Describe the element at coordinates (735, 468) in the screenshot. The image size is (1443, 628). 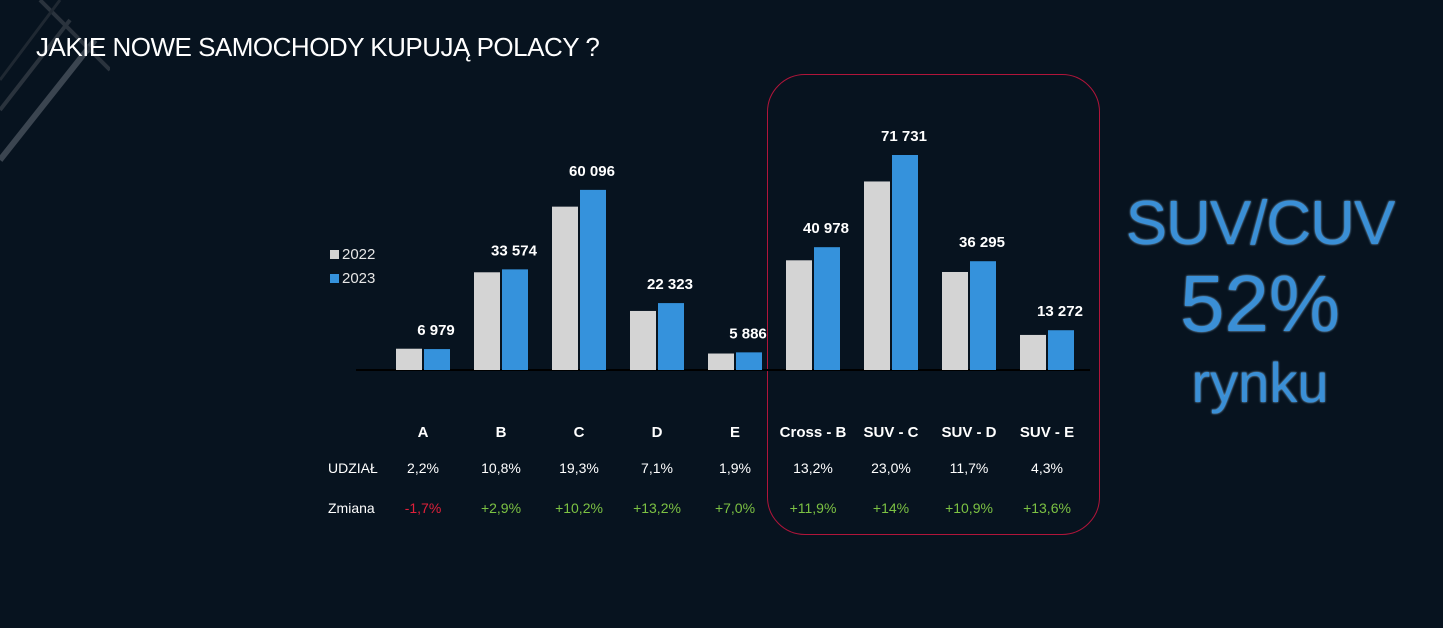
I see `share-value: 1,9%` at that location.